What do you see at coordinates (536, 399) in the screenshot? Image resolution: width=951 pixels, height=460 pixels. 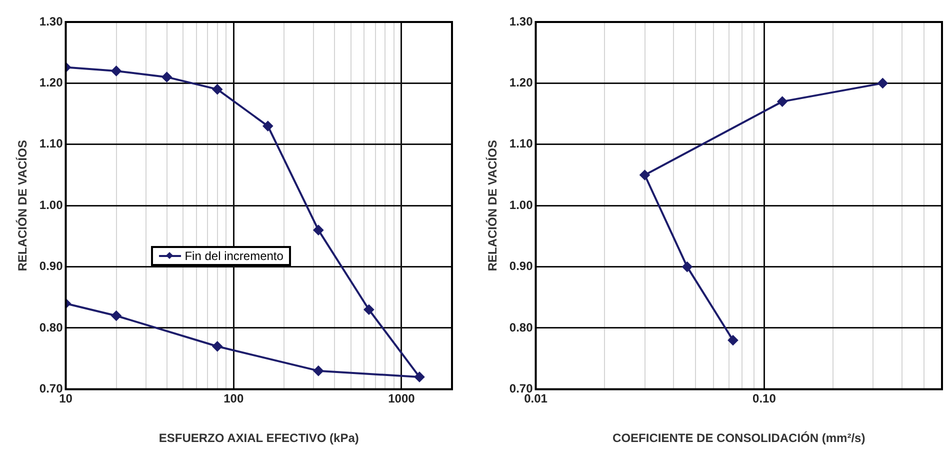 I see `x-tick-label: 0.01` at bounding box center [536, 399].